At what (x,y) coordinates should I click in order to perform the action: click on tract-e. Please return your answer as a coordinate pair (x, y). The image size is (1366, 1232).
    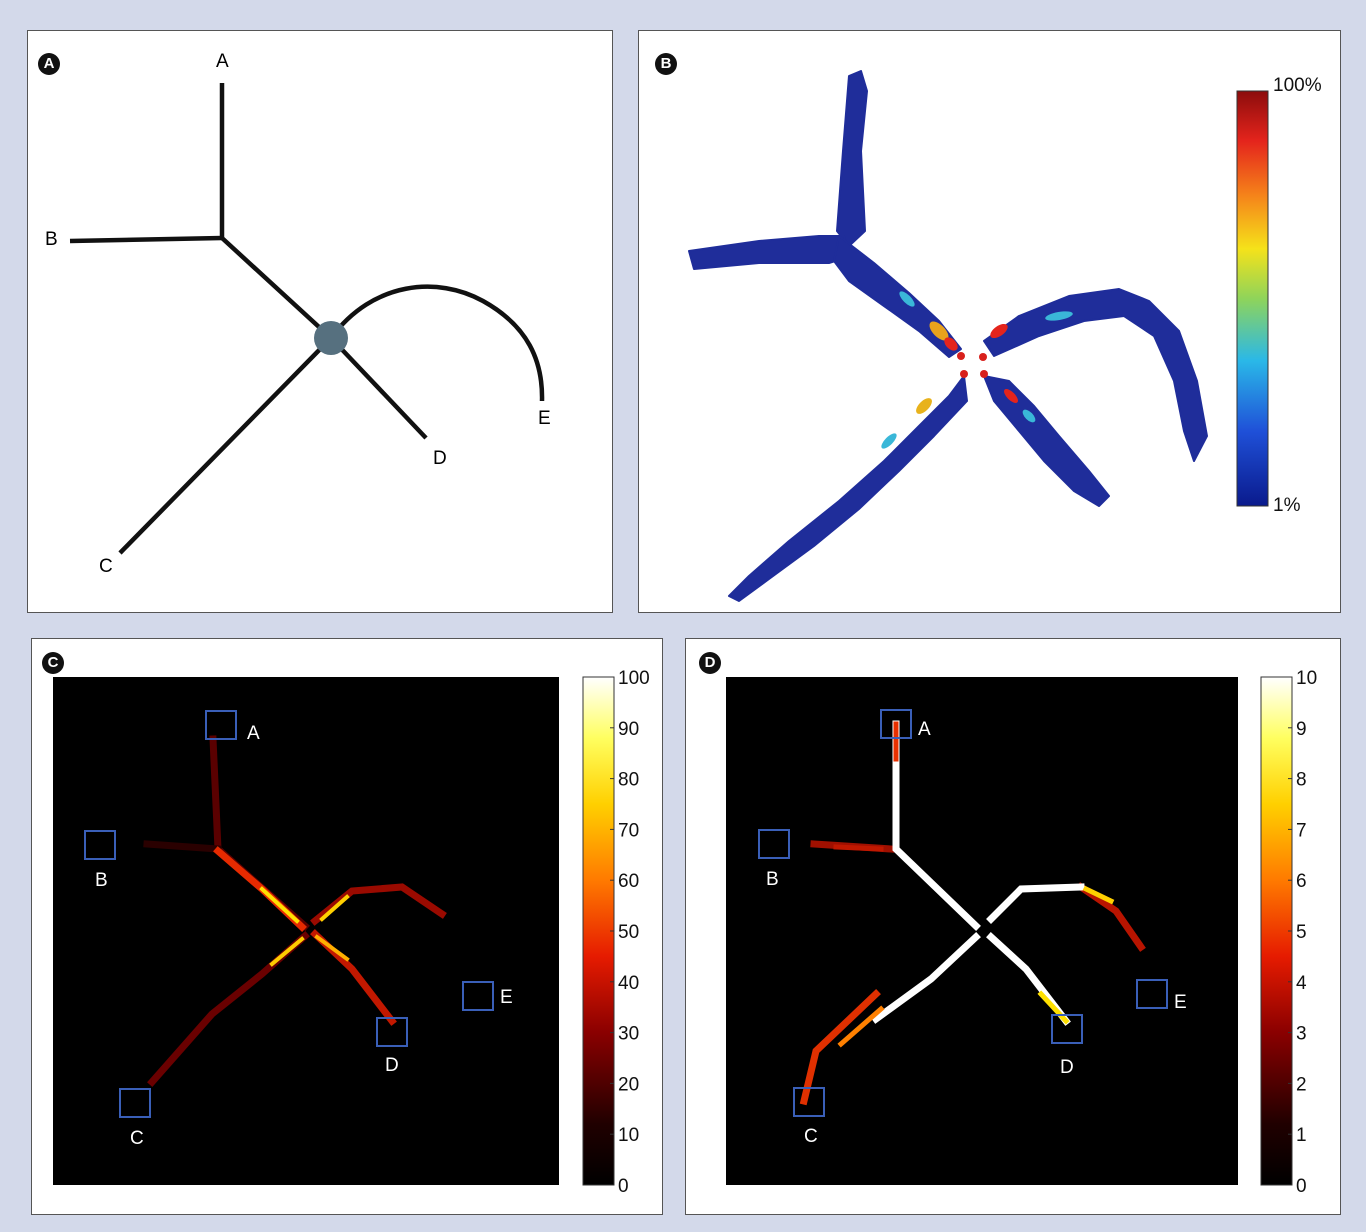
    Looking at the image, I should click on (1095, 375).